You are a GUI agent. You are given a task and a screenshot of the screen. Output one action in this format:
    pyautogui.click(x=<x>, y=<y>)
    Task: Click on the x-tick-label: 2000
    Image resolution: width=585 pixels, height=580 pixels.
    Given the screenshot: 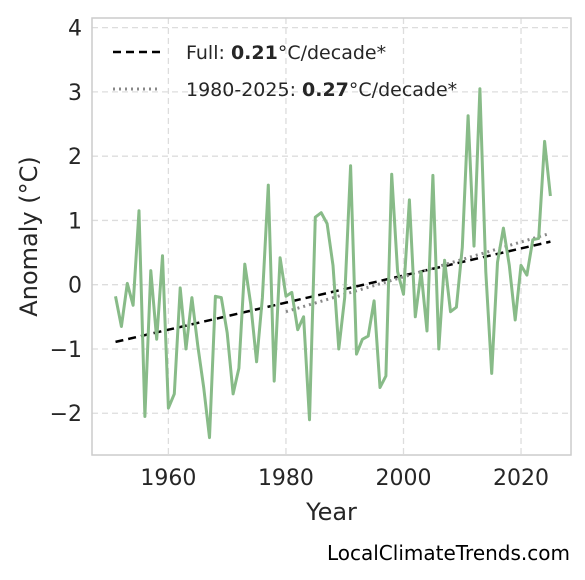 What is the action you would take?
    pyautogui.click(x=403, y=478)
    